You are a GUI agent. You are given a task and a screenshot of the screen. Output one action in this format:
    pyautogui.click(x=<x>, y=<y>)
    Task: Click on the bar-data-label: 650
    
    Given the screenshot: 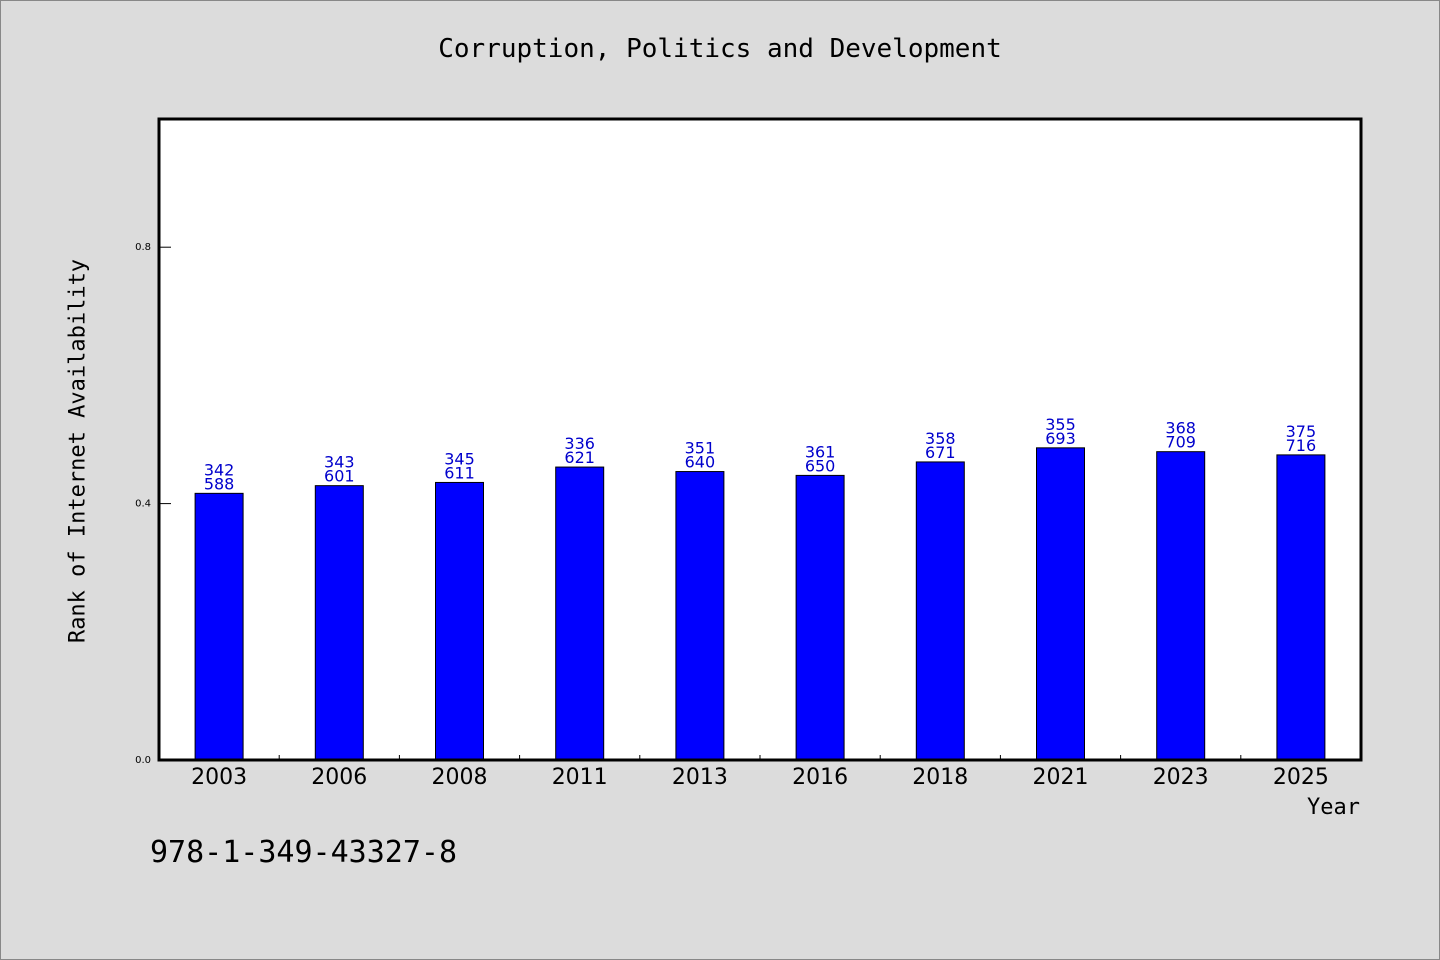 What is the action you would take?
    pyautogui.click(x=820, y=465)
    